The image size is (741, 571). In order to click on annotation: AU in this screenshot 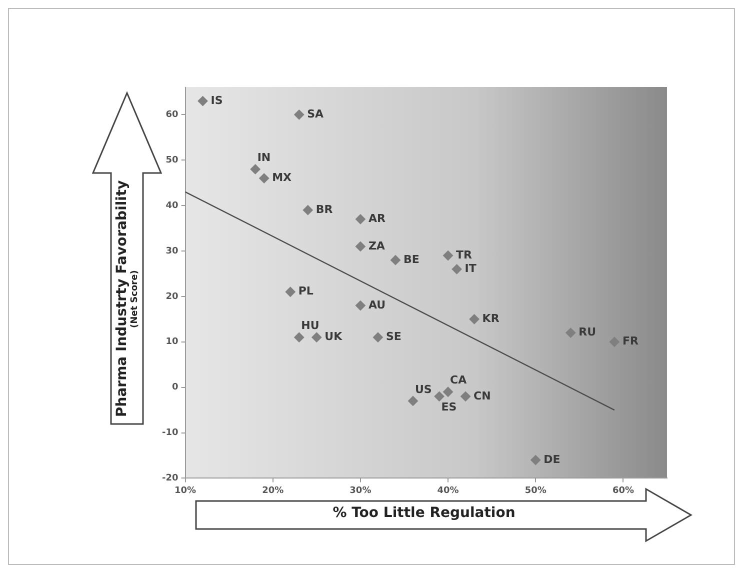, I will do `click(377, 305)`.